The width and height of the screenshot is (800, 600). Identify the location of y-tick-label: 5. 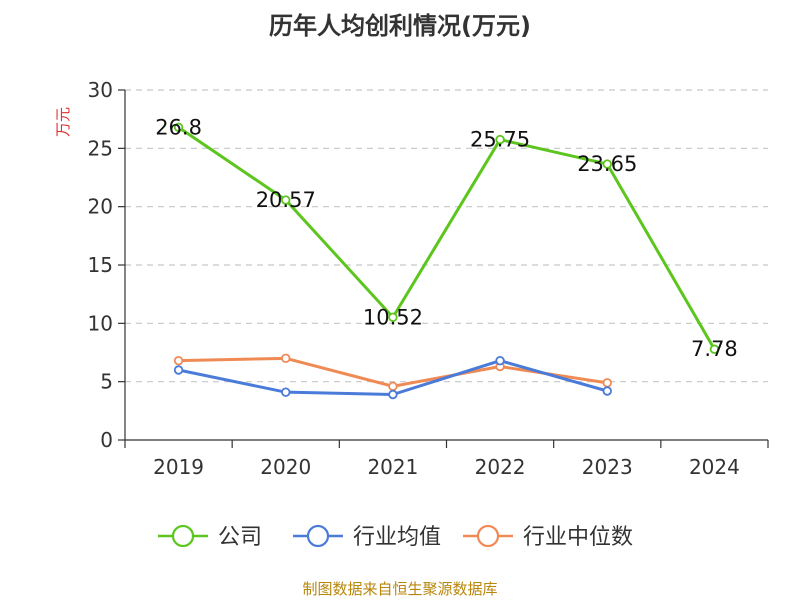
(106, 382).